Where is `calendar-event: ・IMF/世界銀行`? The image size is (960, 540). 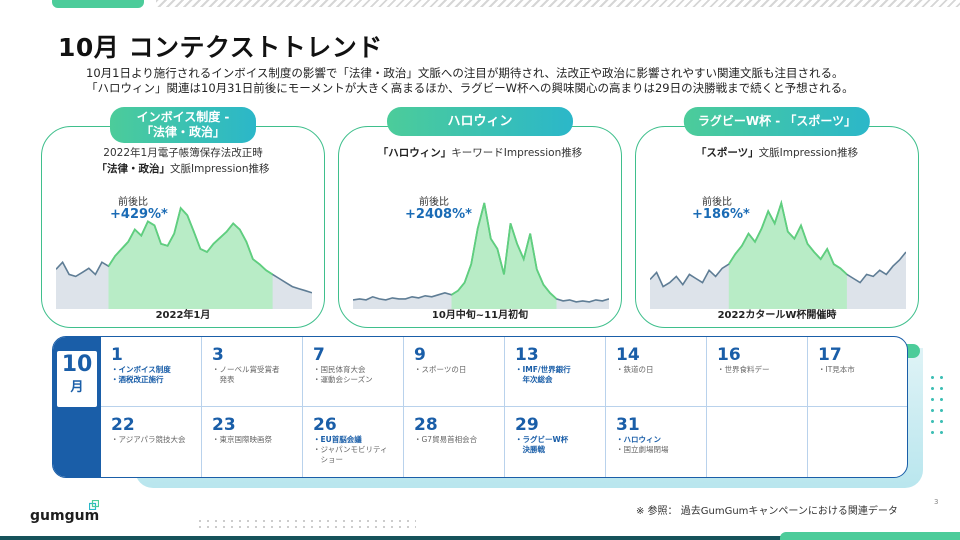
calendar-event: ・IMF/世界銀行 is located at coordinates (543, 369).